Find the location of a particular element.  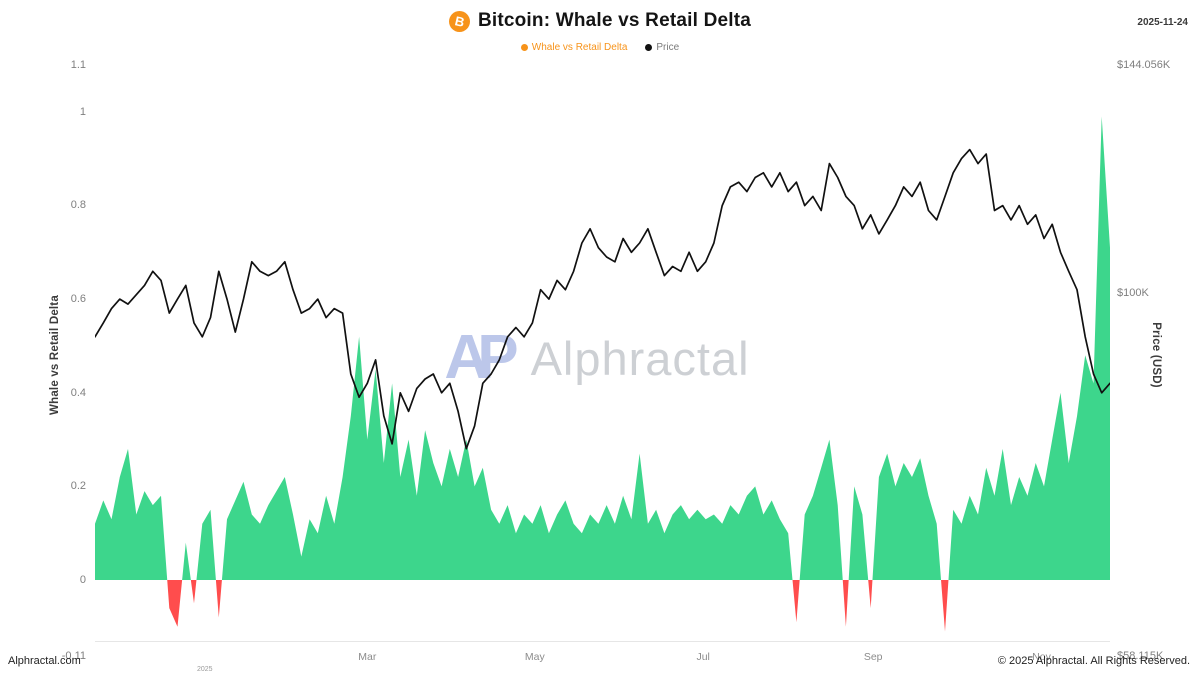

footer-copyright: © 2025 Alphractal. All Rights Reserved. is located at coordinates (1093, 661).